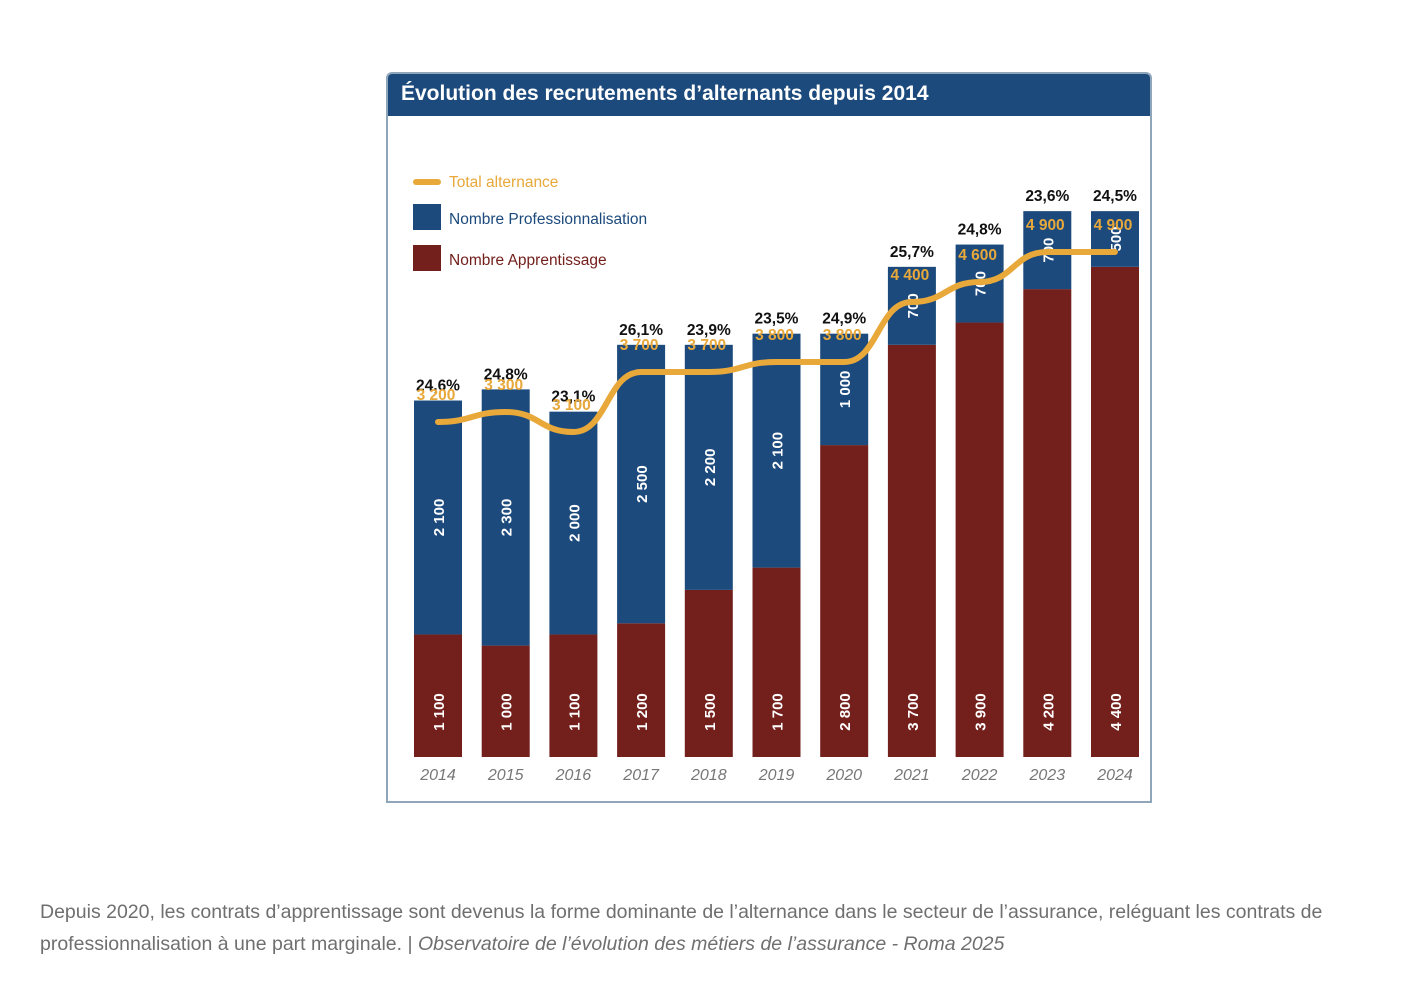 The width and height of the screenshot is (1418, 988). I want to click on share-label: 24,9%, so click(844, 319).